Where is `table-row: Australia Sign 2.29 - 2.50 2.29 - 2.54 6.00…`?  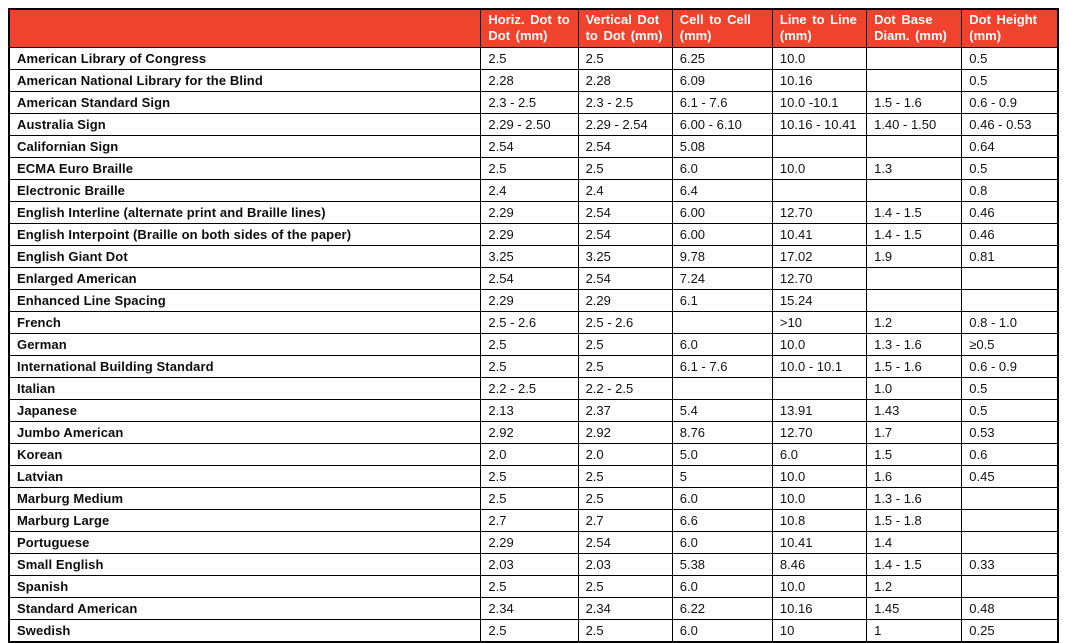 table-row: Australia Sign 2.29 - 2.50 2.29 - 2.54 6.00… is located at coordinates (533, 124).